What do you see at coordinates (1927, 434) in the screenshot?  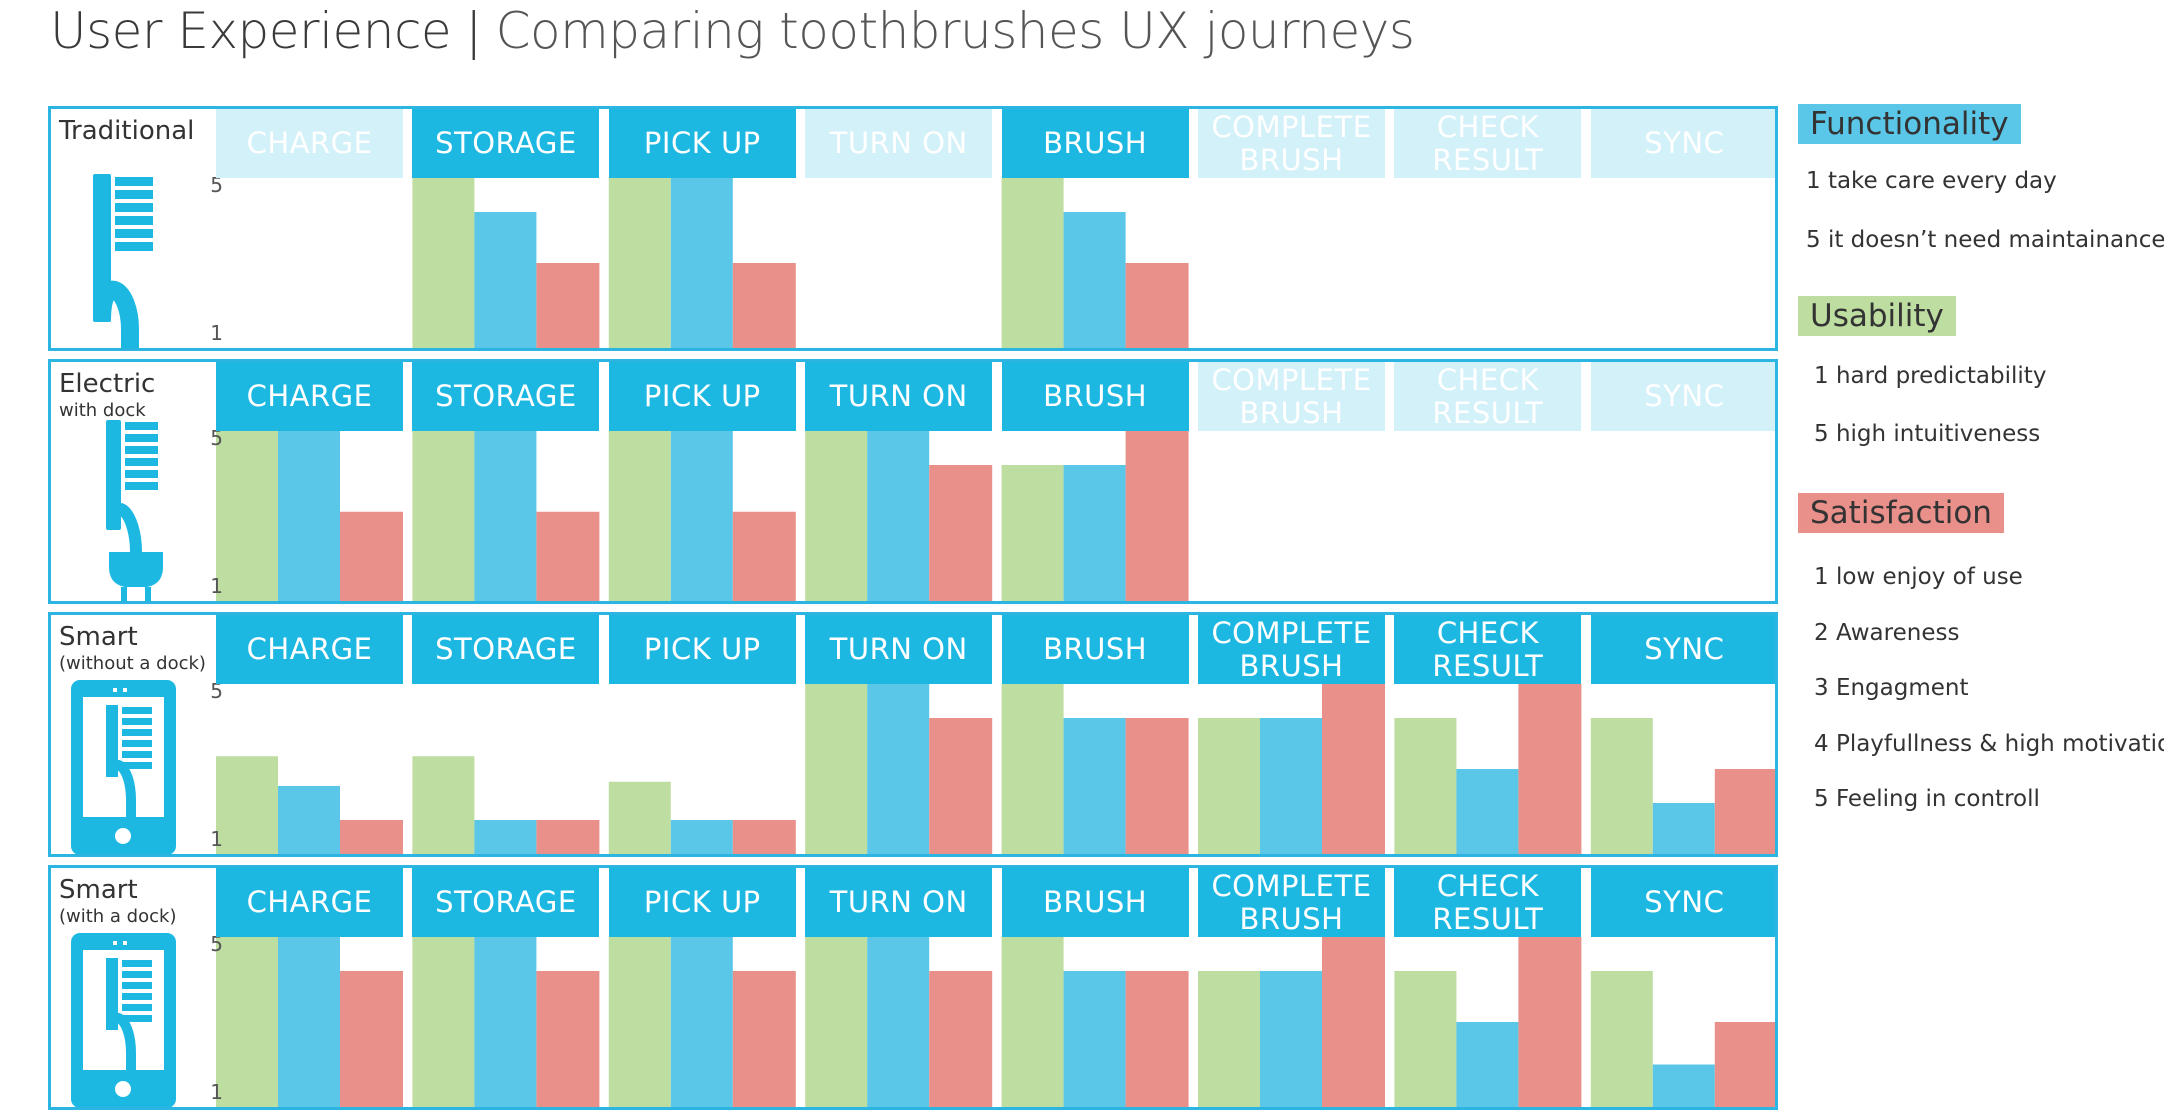 I see `legend-usability-item: 5 high intuitiveness` at bounding box center [1927, 434].